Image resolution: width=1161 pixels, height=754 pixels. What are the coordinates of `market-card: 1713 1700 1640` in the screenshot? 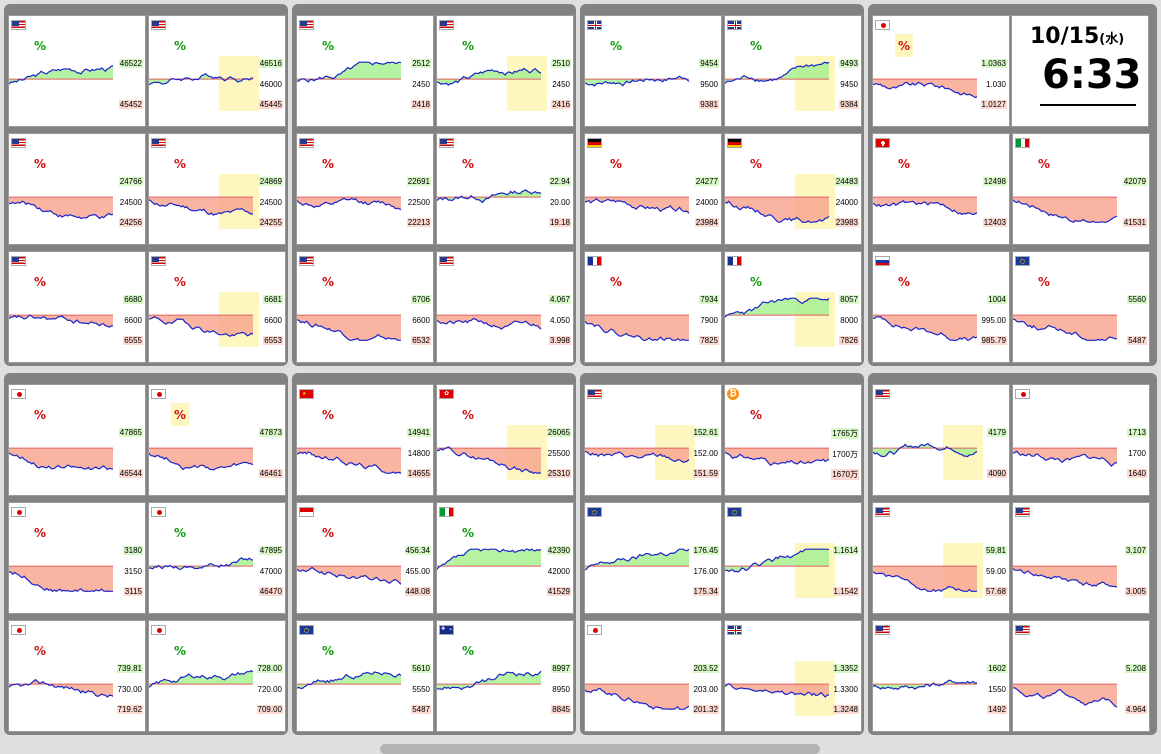 It's located at (1081, 440).